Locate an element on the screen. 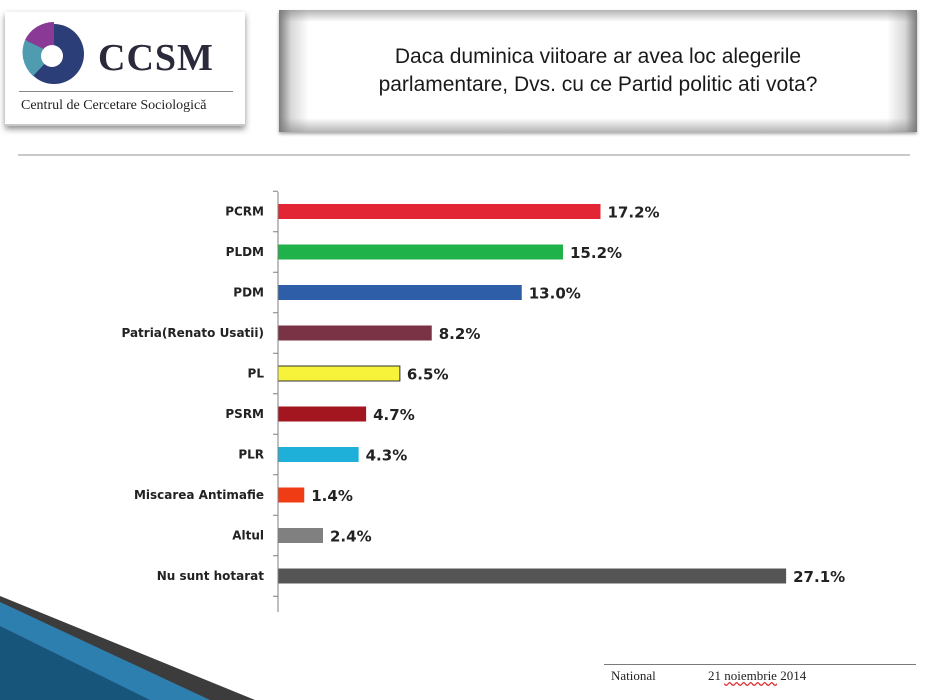 This screenshot has height=700, width=947. category-label: Miscarea Antimafie is located at coordinates (199, 495).